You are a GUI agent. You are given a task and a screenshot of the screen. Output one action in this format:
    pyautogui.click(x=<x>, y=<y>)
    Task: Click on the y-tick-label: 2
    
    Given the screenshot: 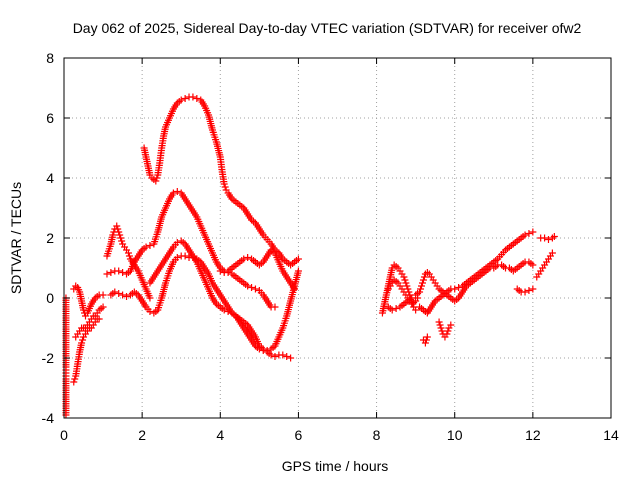 What is the action you would take?
    pyautogui.click(x=50, y=238)
    